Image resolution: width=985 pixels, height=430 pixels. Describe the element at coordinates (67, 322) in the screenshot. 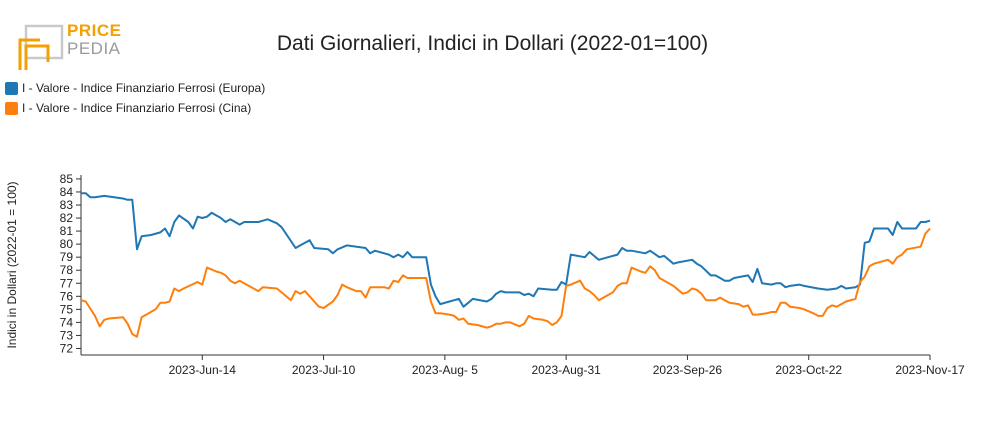

I see `y-tick-label: 74` at that location.